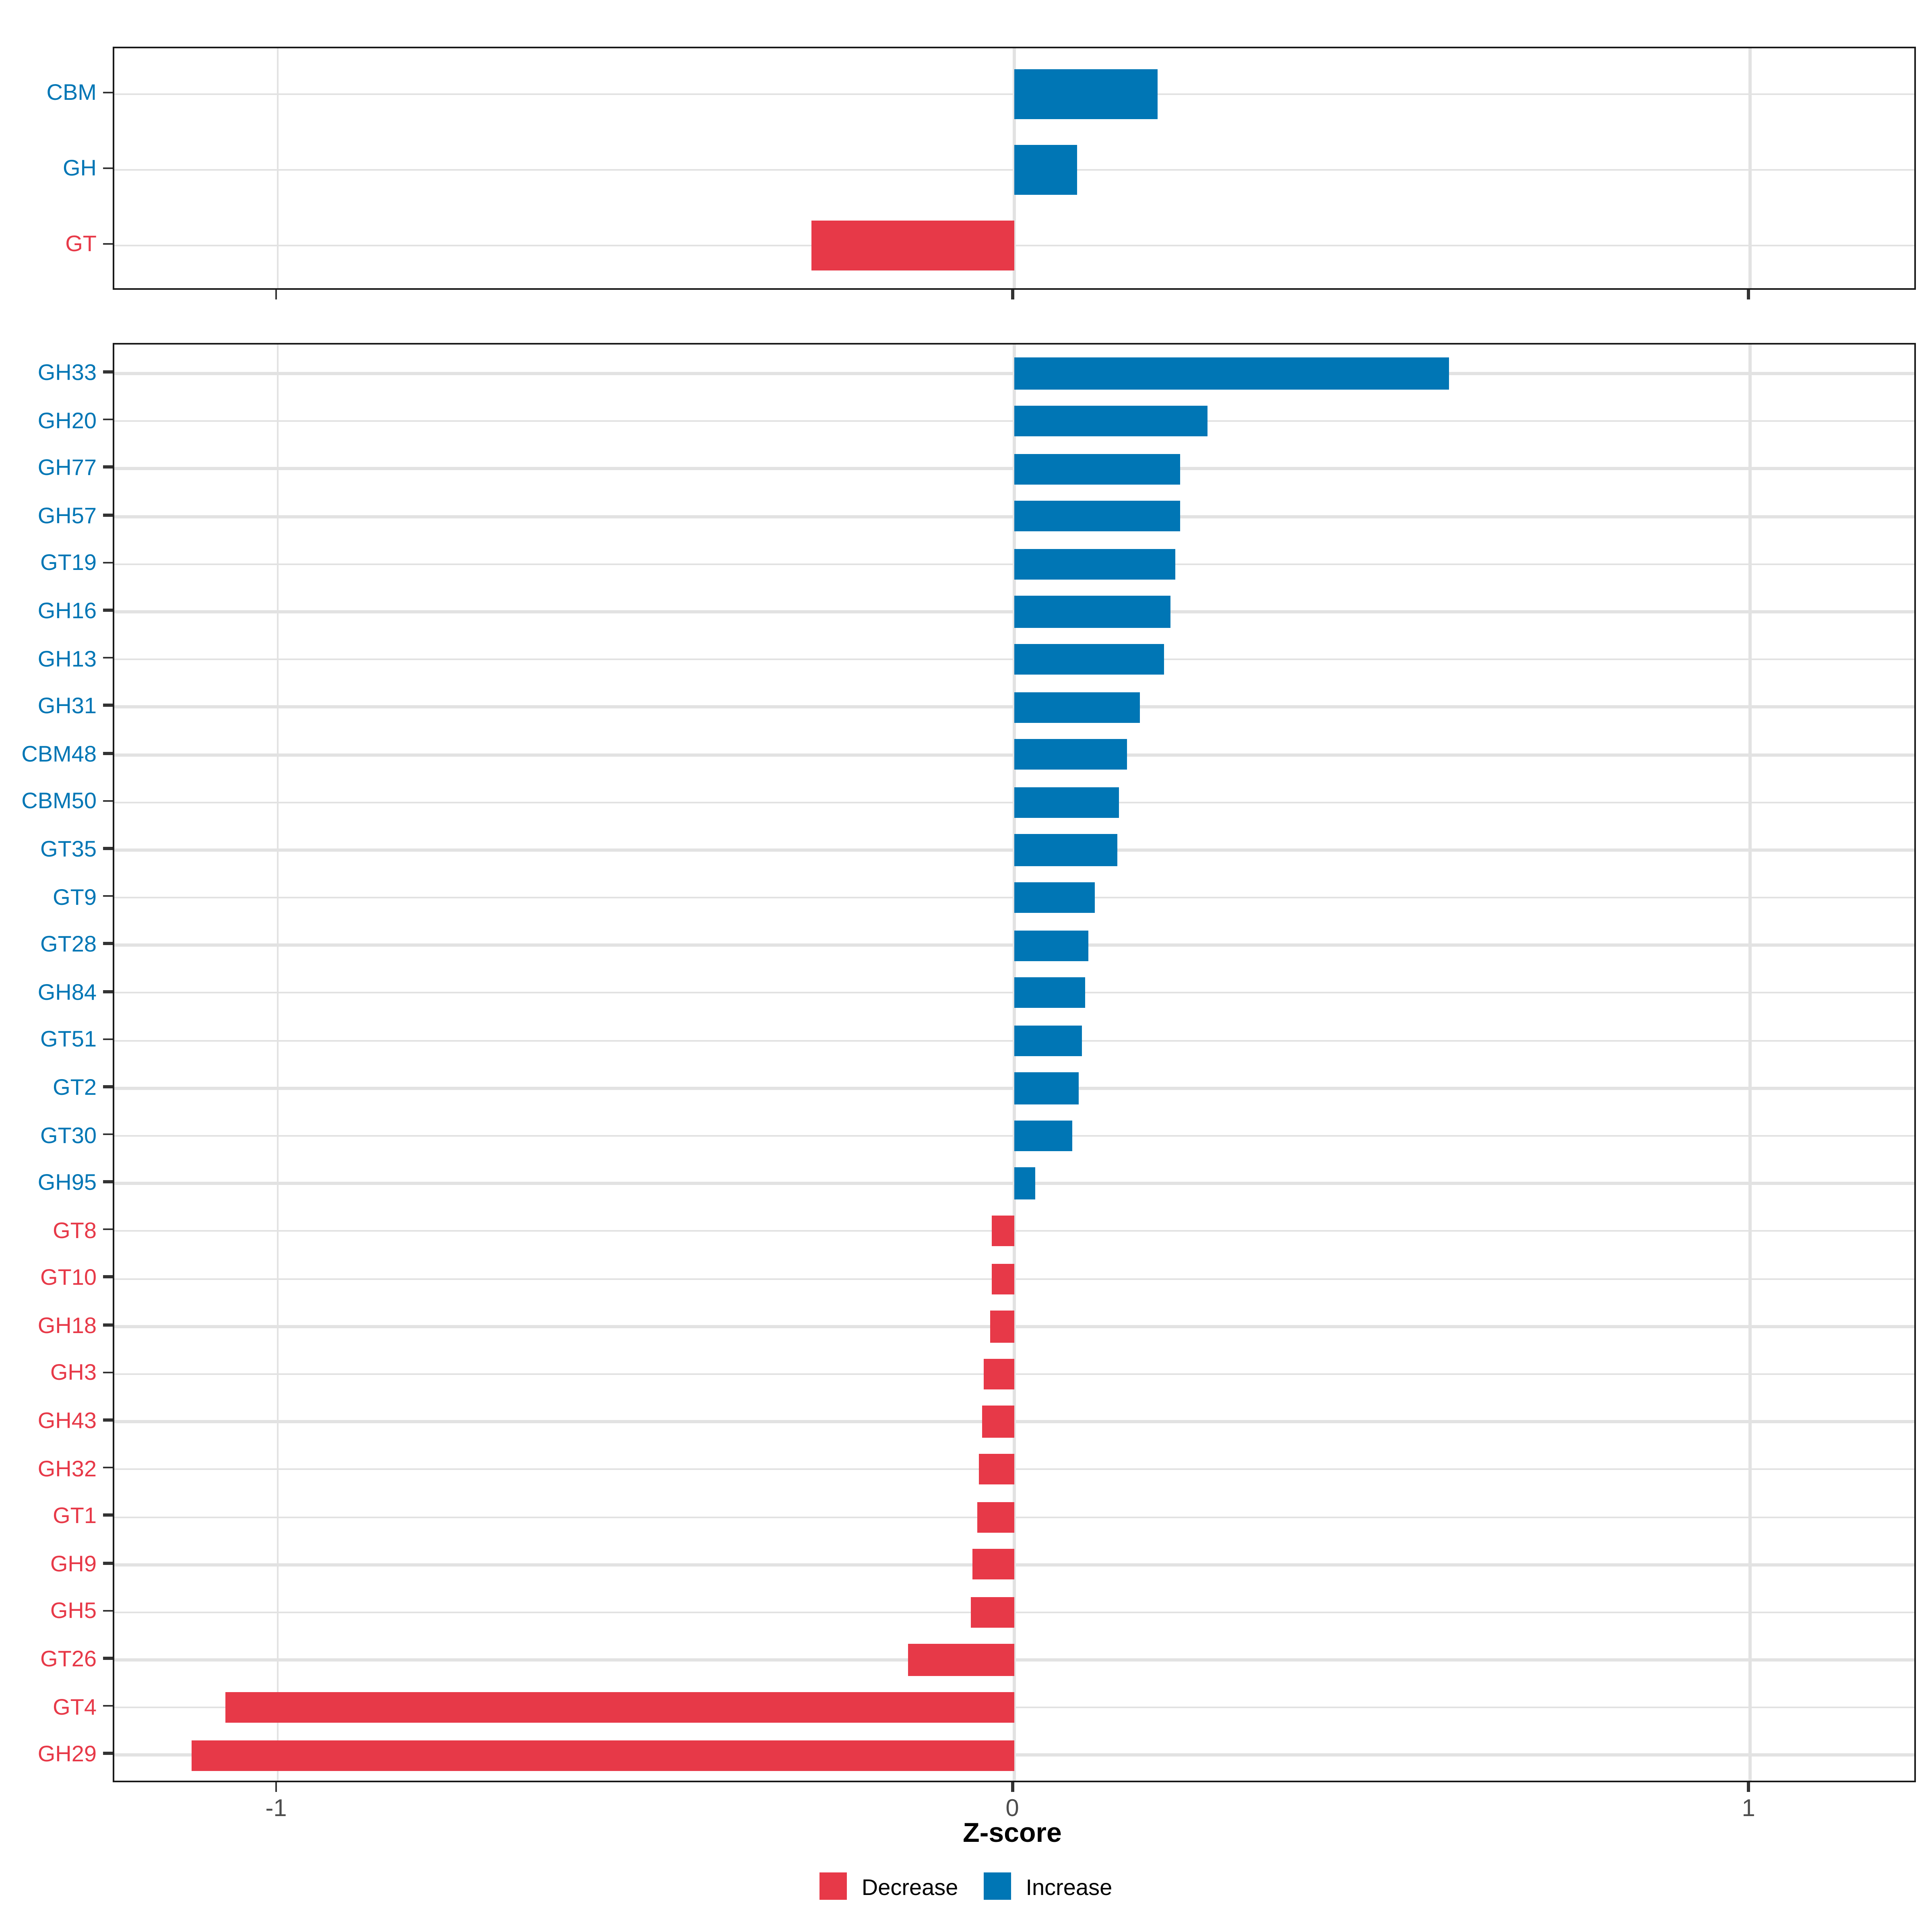  Describe the element at coordinates (68, 1277) in the screenshot. I see `y-axis-label-GT10: GT10` at that location.